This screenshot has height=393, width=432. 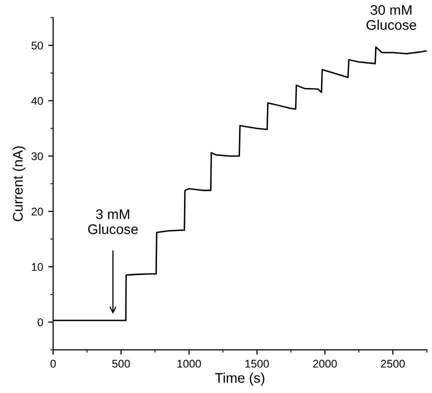 What do you see at coordinates (37, 46) in the screenshot?
I see `y-tick-label: 50` at bounding box center [37, 46].